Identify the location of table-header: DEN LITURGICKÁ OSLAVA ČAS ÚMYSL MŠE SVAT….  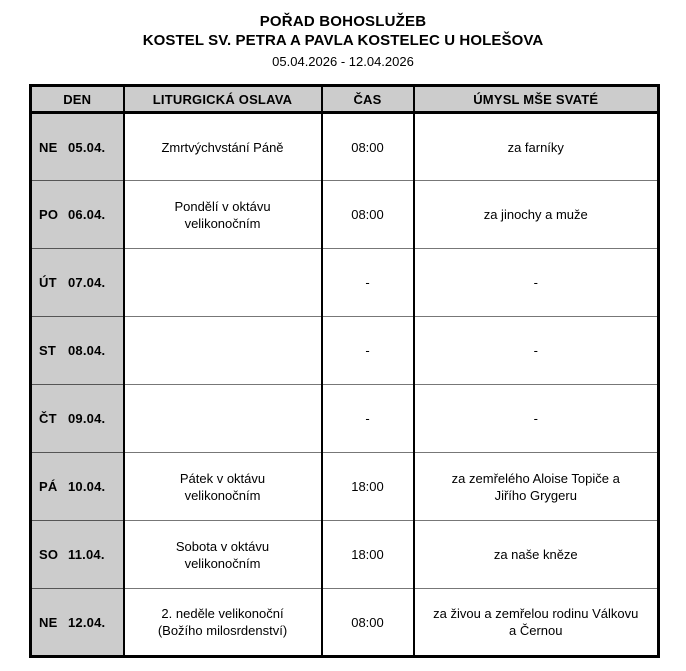
(344, 99).